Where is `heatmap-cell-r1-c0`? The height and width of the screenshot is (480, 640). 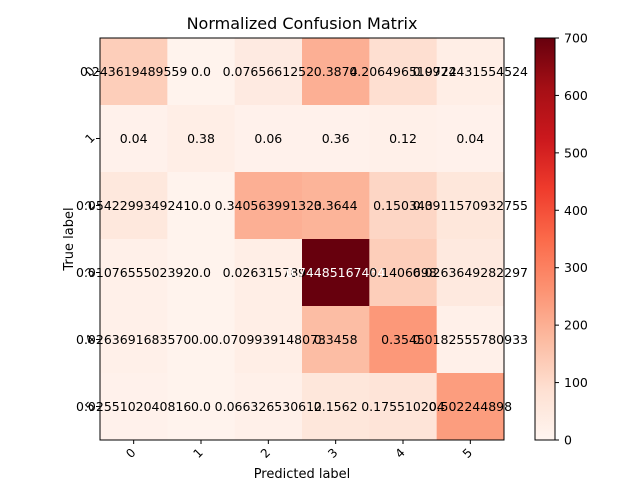
heatmap-cell-r1-c0 is located at coordinates (134, 139).